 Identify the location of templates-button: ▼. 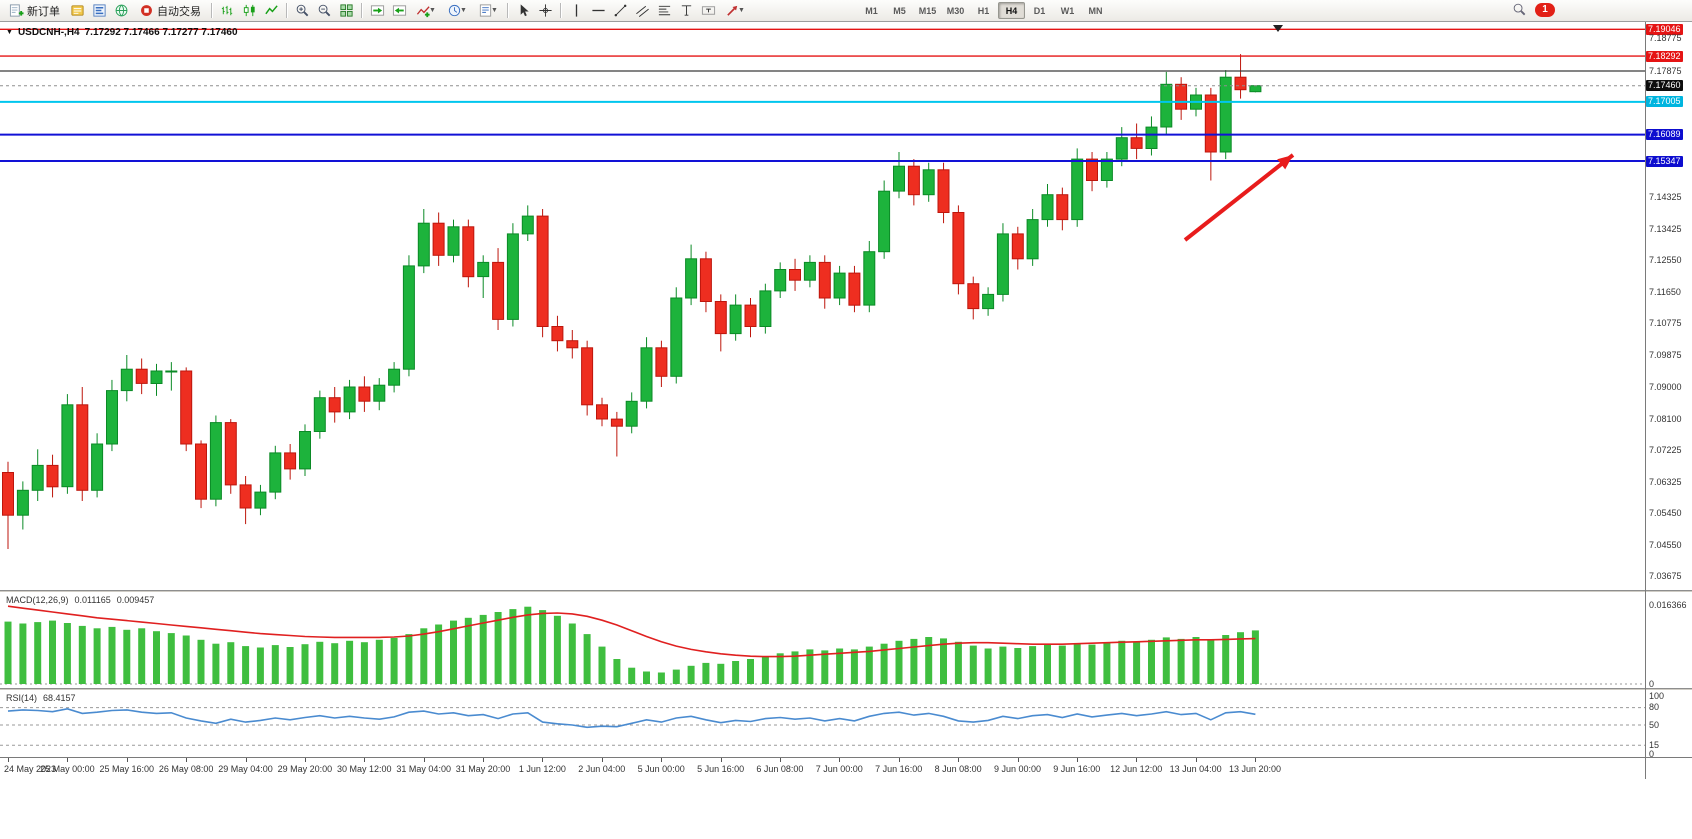
(488, 11).